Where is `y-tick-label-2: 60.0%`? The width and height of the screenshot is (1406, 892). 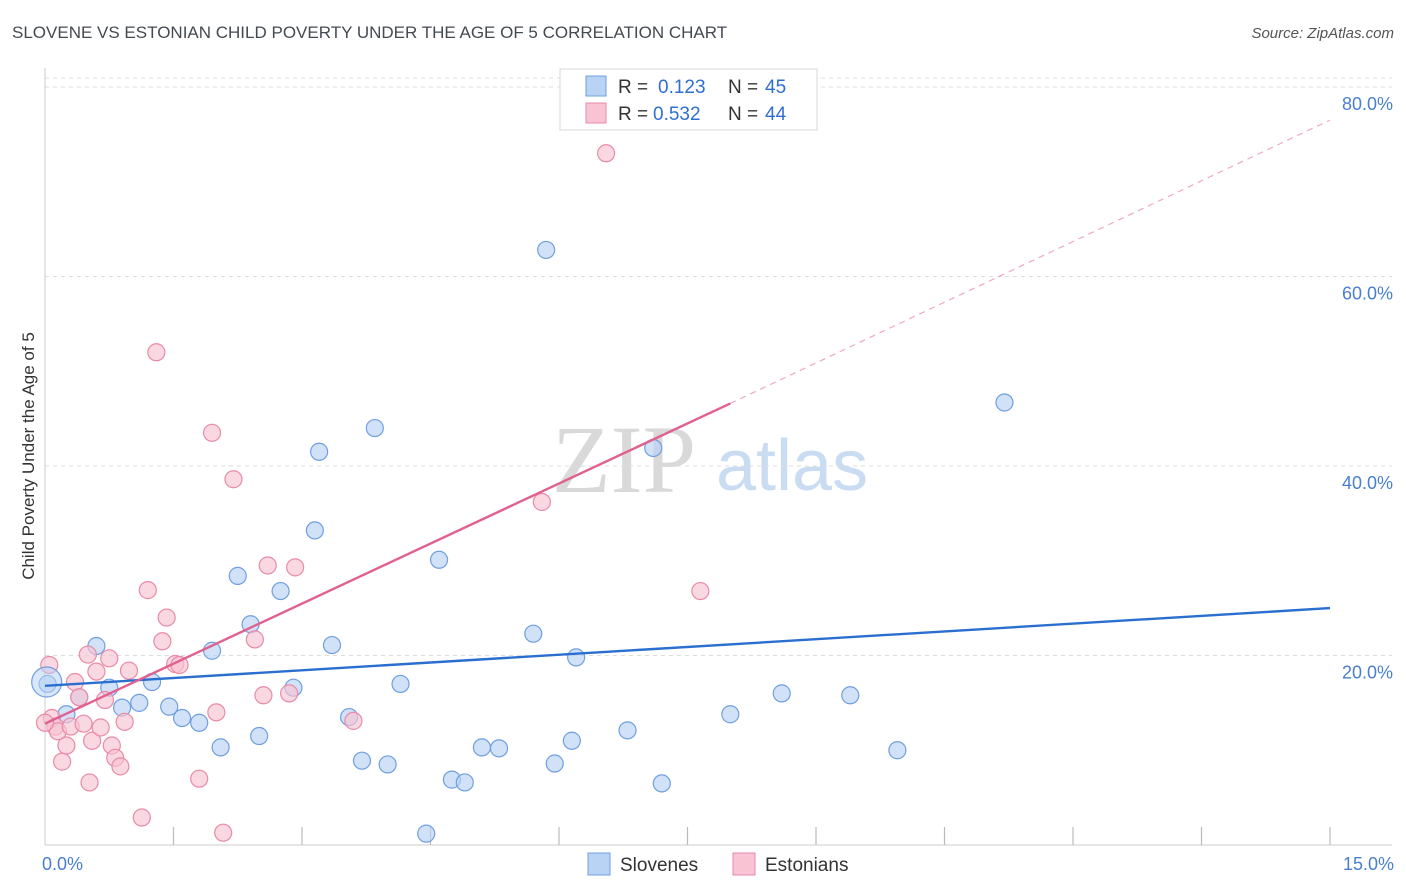 y-tick-label-2: 60.0% is located at coordinates (1367, 293).